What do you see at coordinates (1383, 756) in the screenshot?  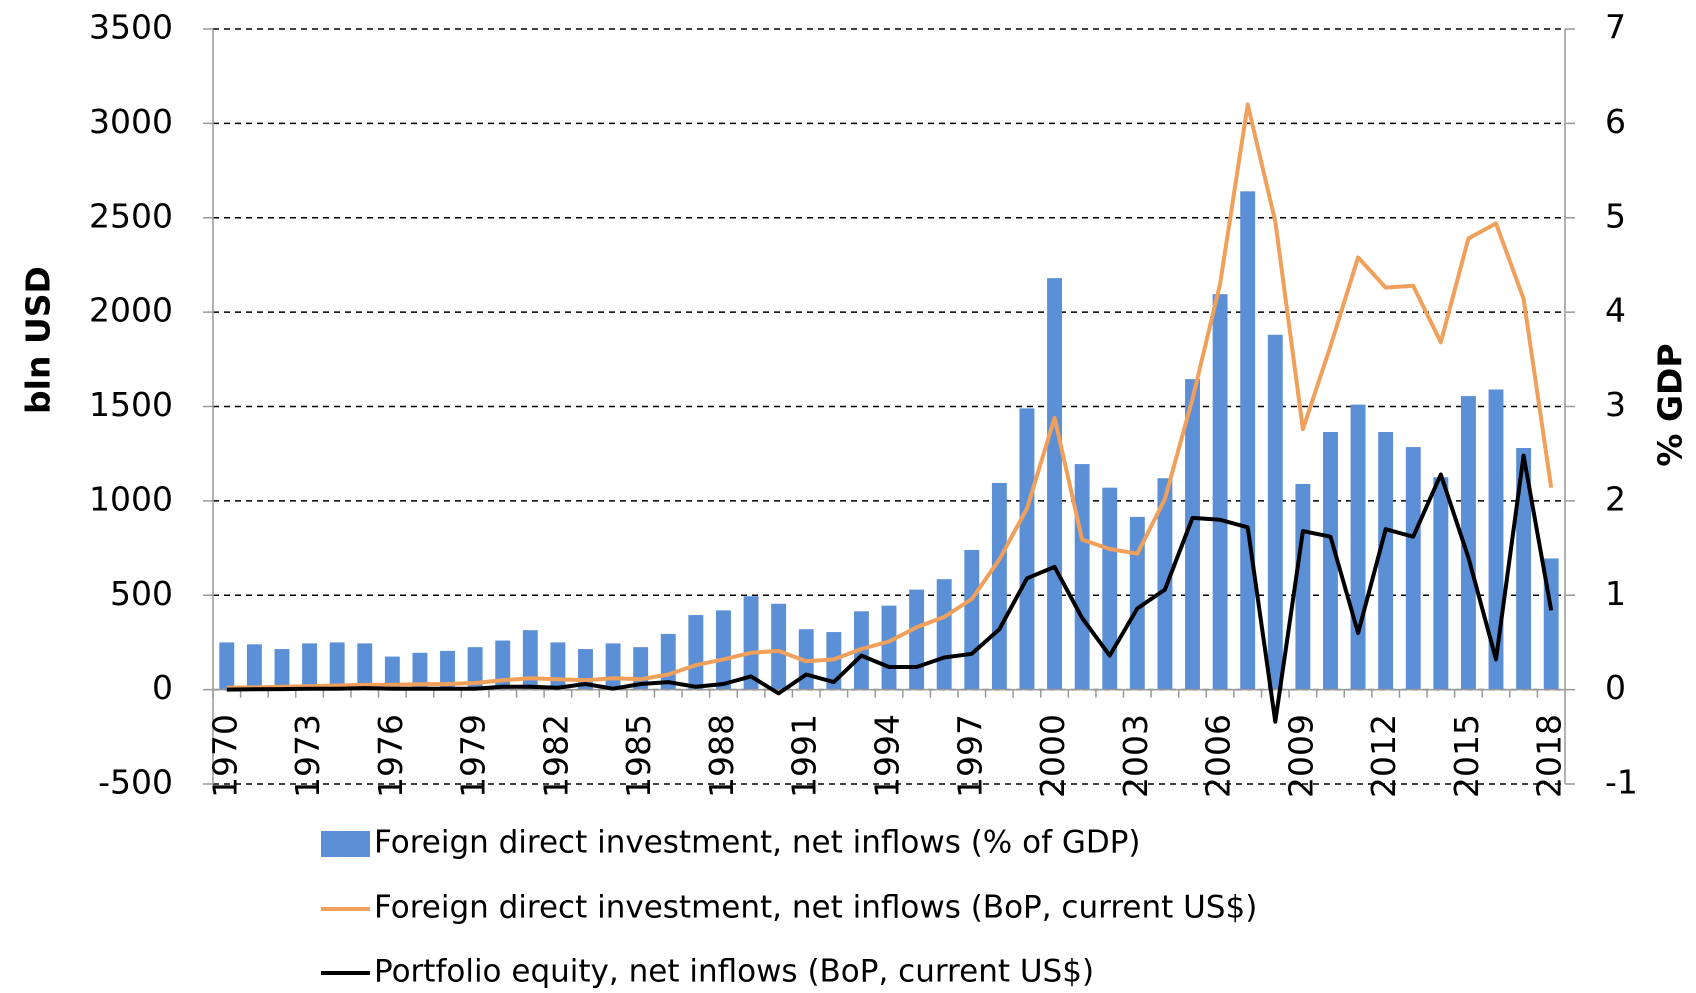 I see `x-tick-label: 2012` at bounding box center [1383, 756].